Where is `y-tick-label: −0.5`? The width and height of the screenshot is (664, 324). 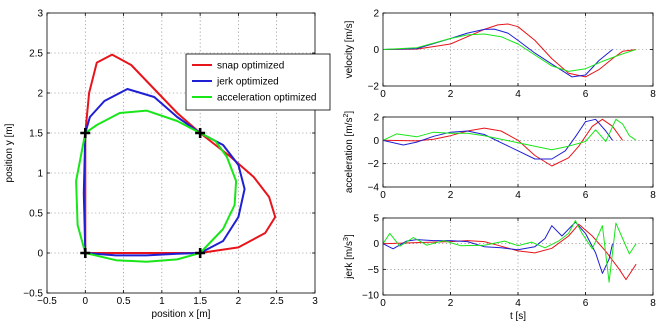 y-tick-label: −0.5 is located at coordinates (33, 294).